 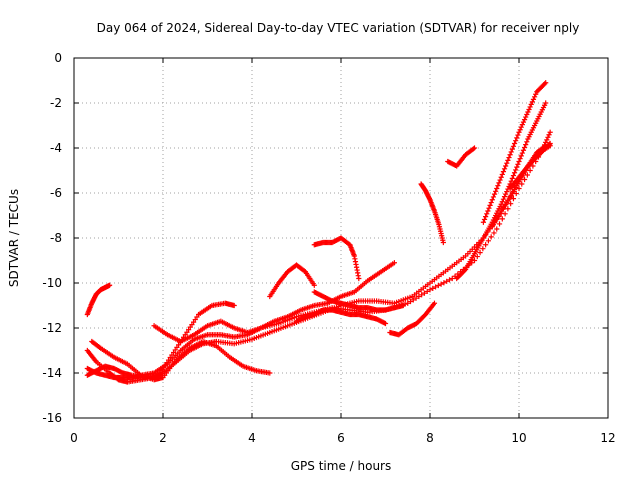 What do you see at coordinates (430, 438) in the screenshot?
I see `x-tick-label: 8` at bounding box center [430, 438].